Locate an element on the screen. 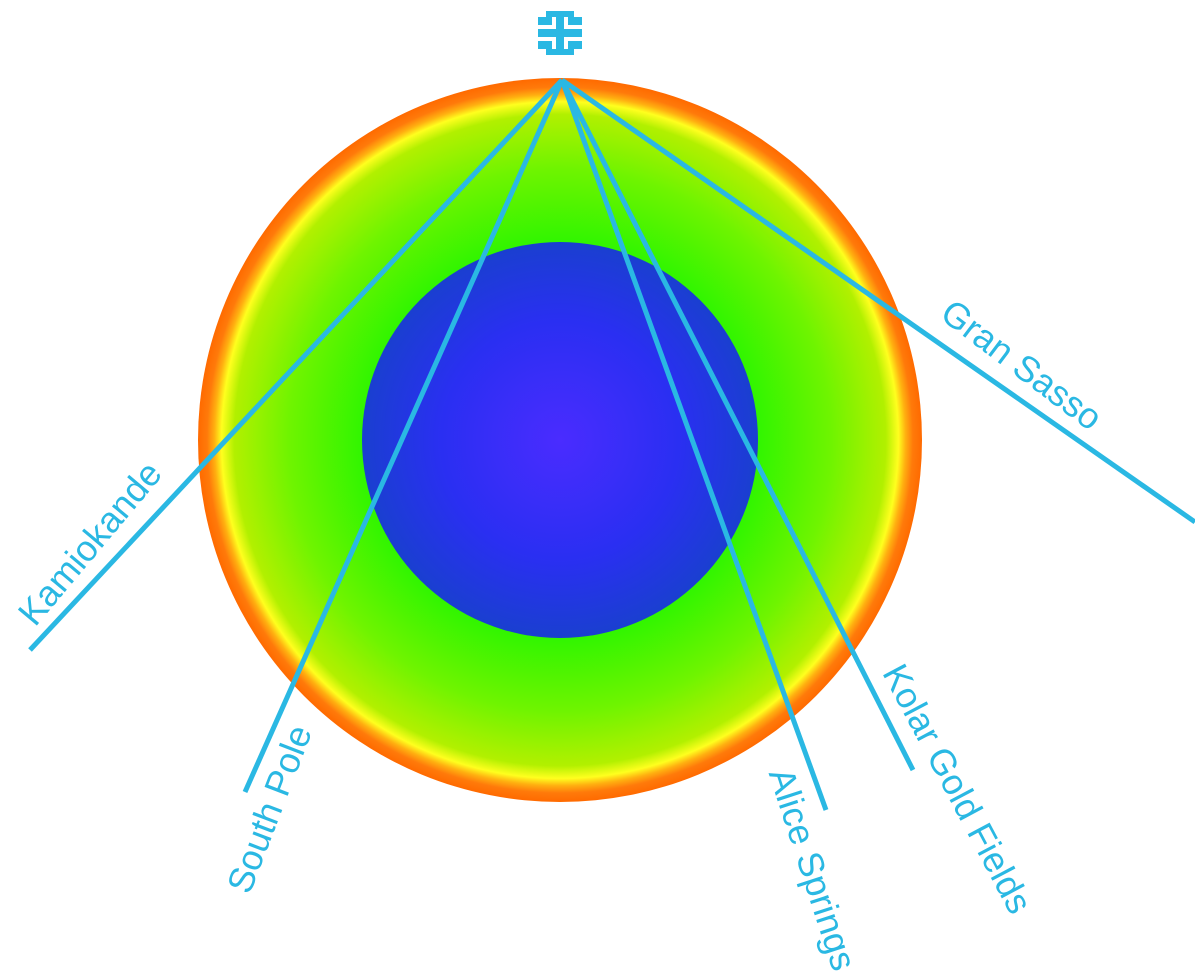 Image resolution: width=1195 pixels, height=980 pixels. fermilab-logo-icon is located at coordinates (560, 33).